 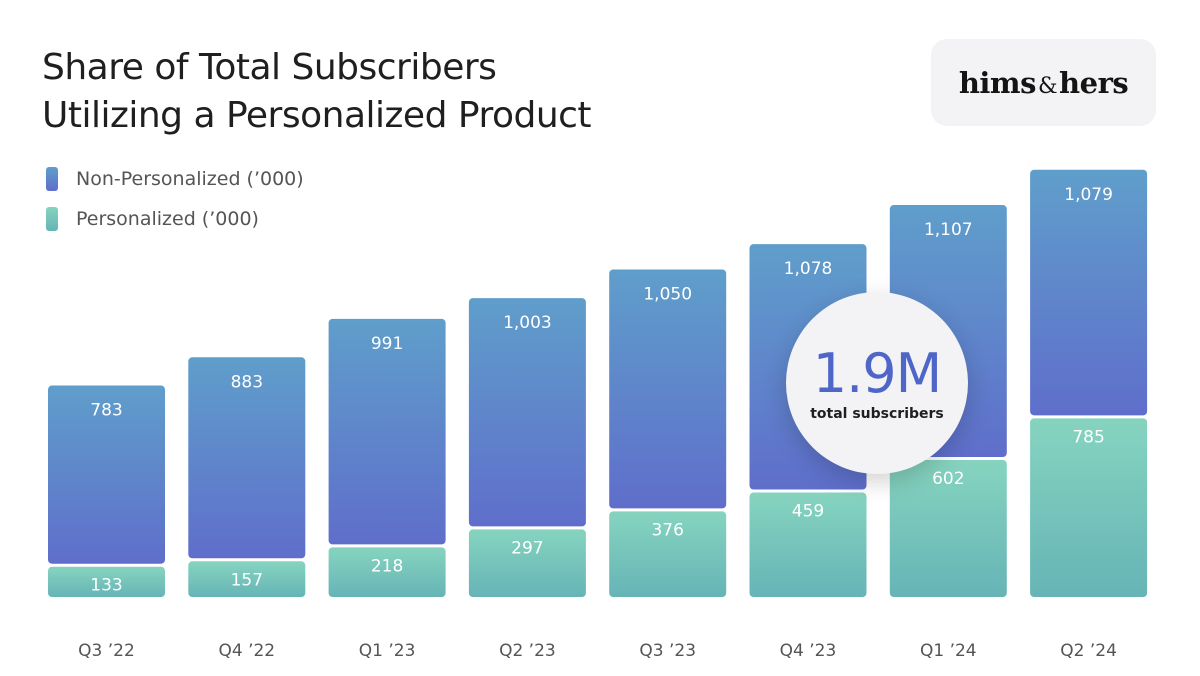 I want to click on data-label-personalized: 157, so click(x=247, y=580).